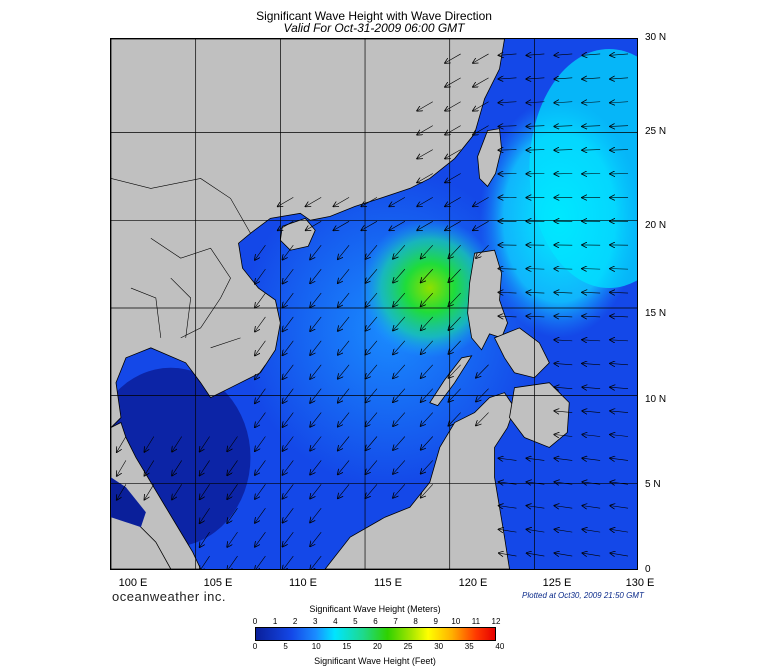 Image resolution: width=775 pixels, height=666 pixels. I want to click on colorbar-meters-tick: 2, so click(295, 621).